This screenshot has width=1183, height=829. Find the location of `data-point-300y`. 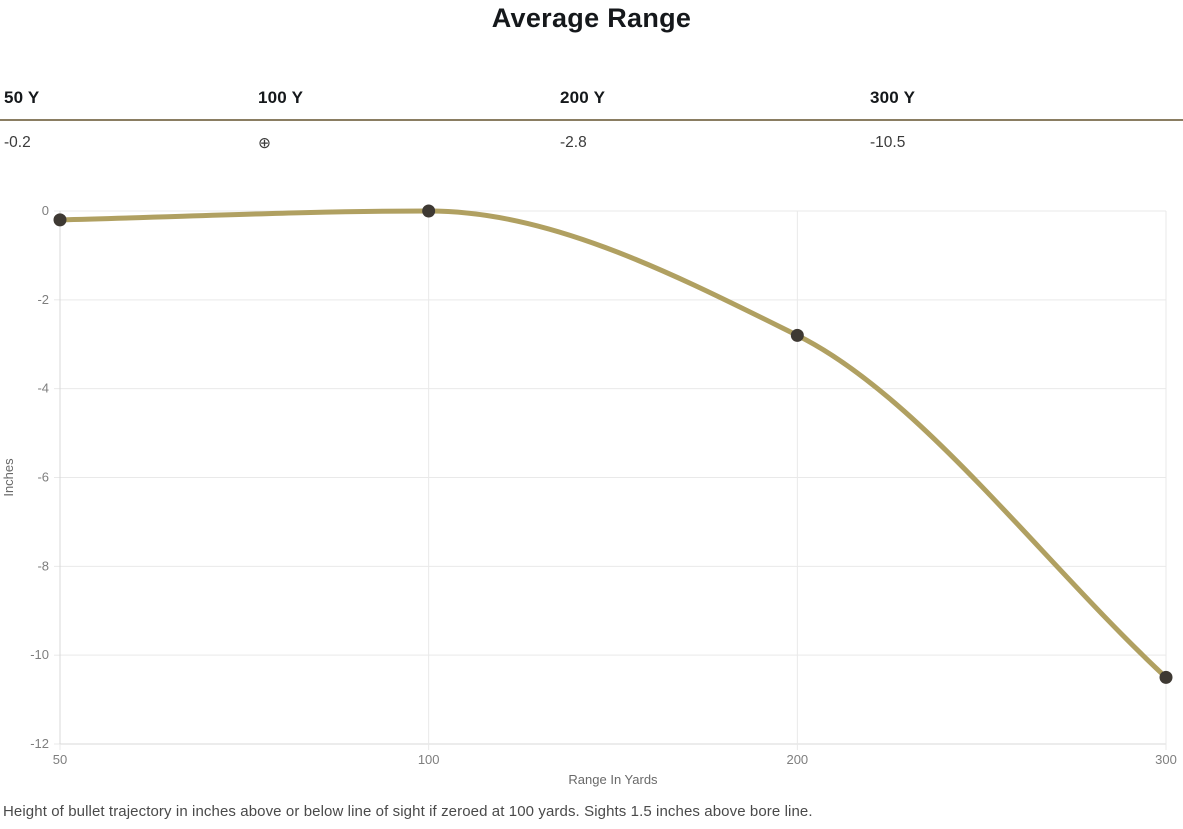

data-point-300y is located at coordinates (1166, 677).